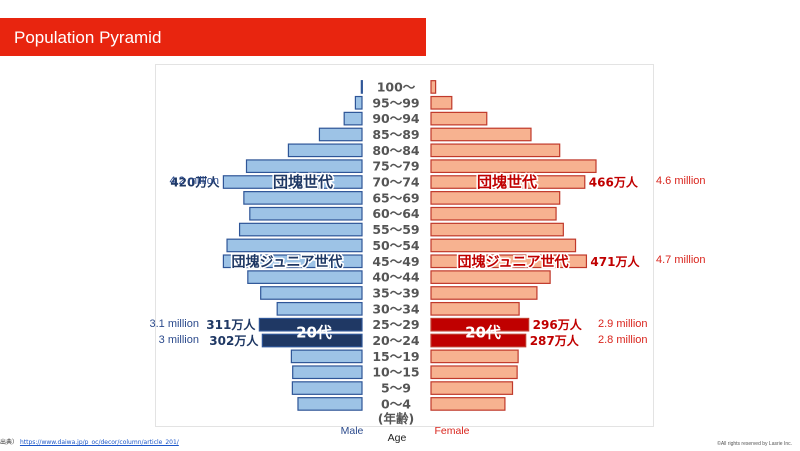  What do you see at coordinates (395, 356) in the screenshot?
I see `age-tick-label: 15～19` at bounding box center [395, 356].